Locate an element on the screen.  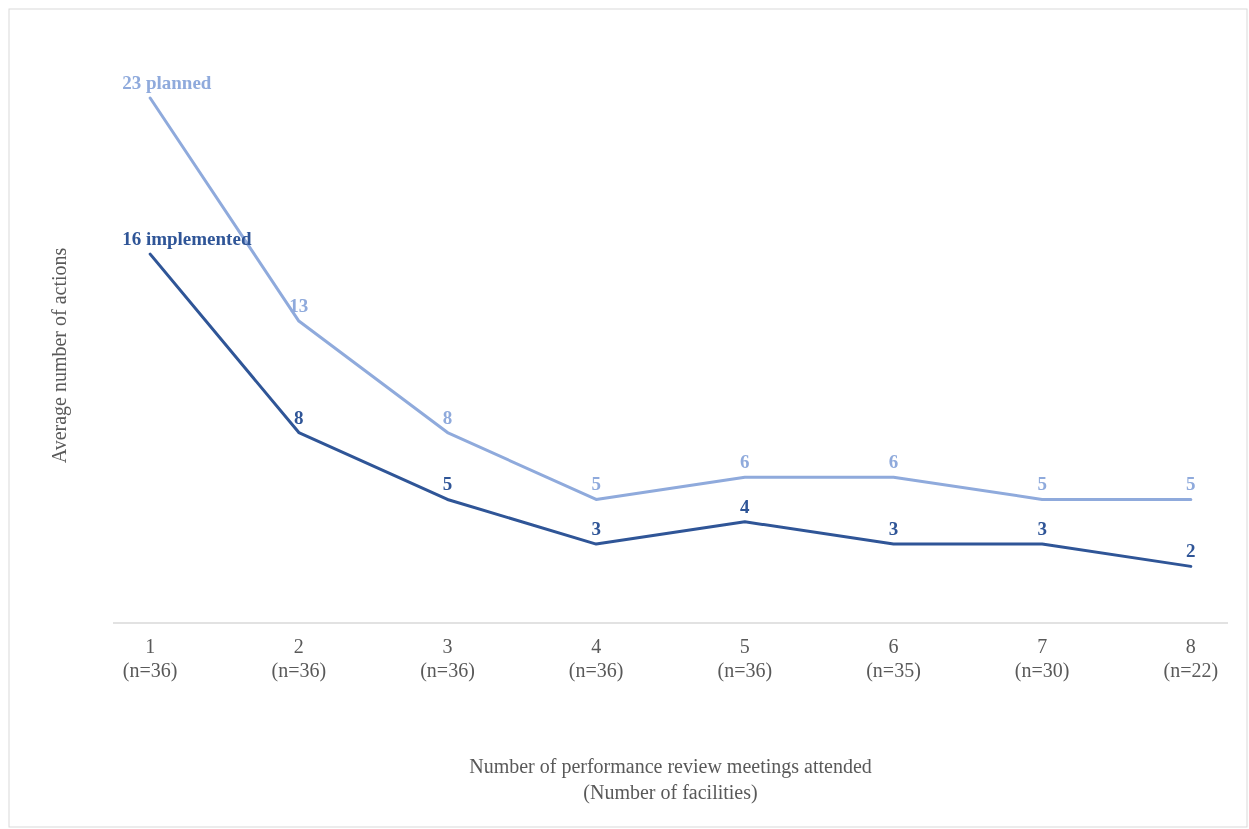
data-label: 13 is located at coordinates (299, 306).